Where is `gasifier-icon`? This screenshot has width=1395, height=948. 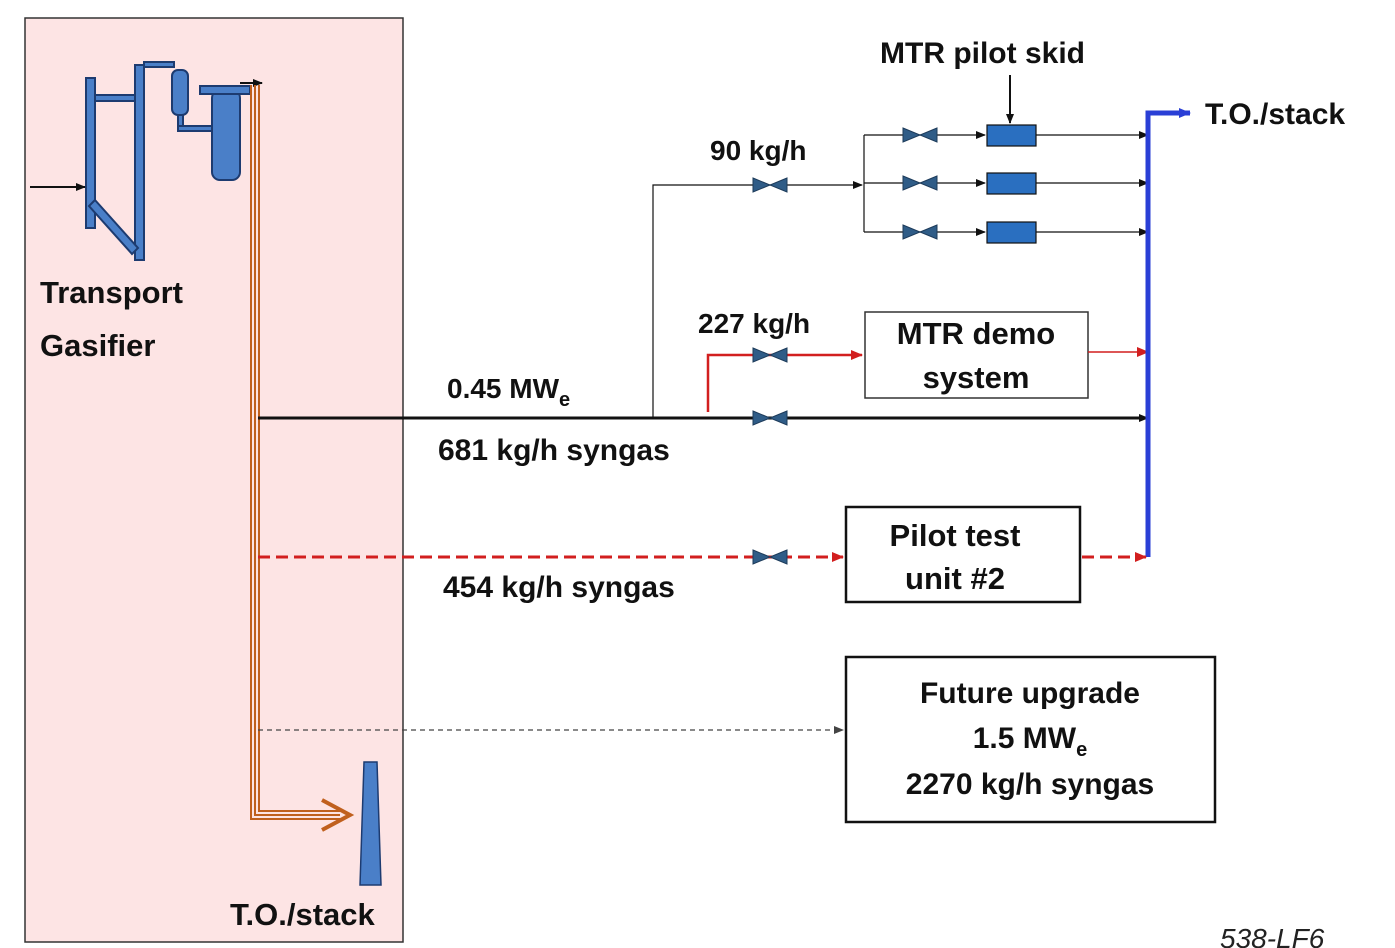
gasifier-icon is located at coordinates (168, 161).